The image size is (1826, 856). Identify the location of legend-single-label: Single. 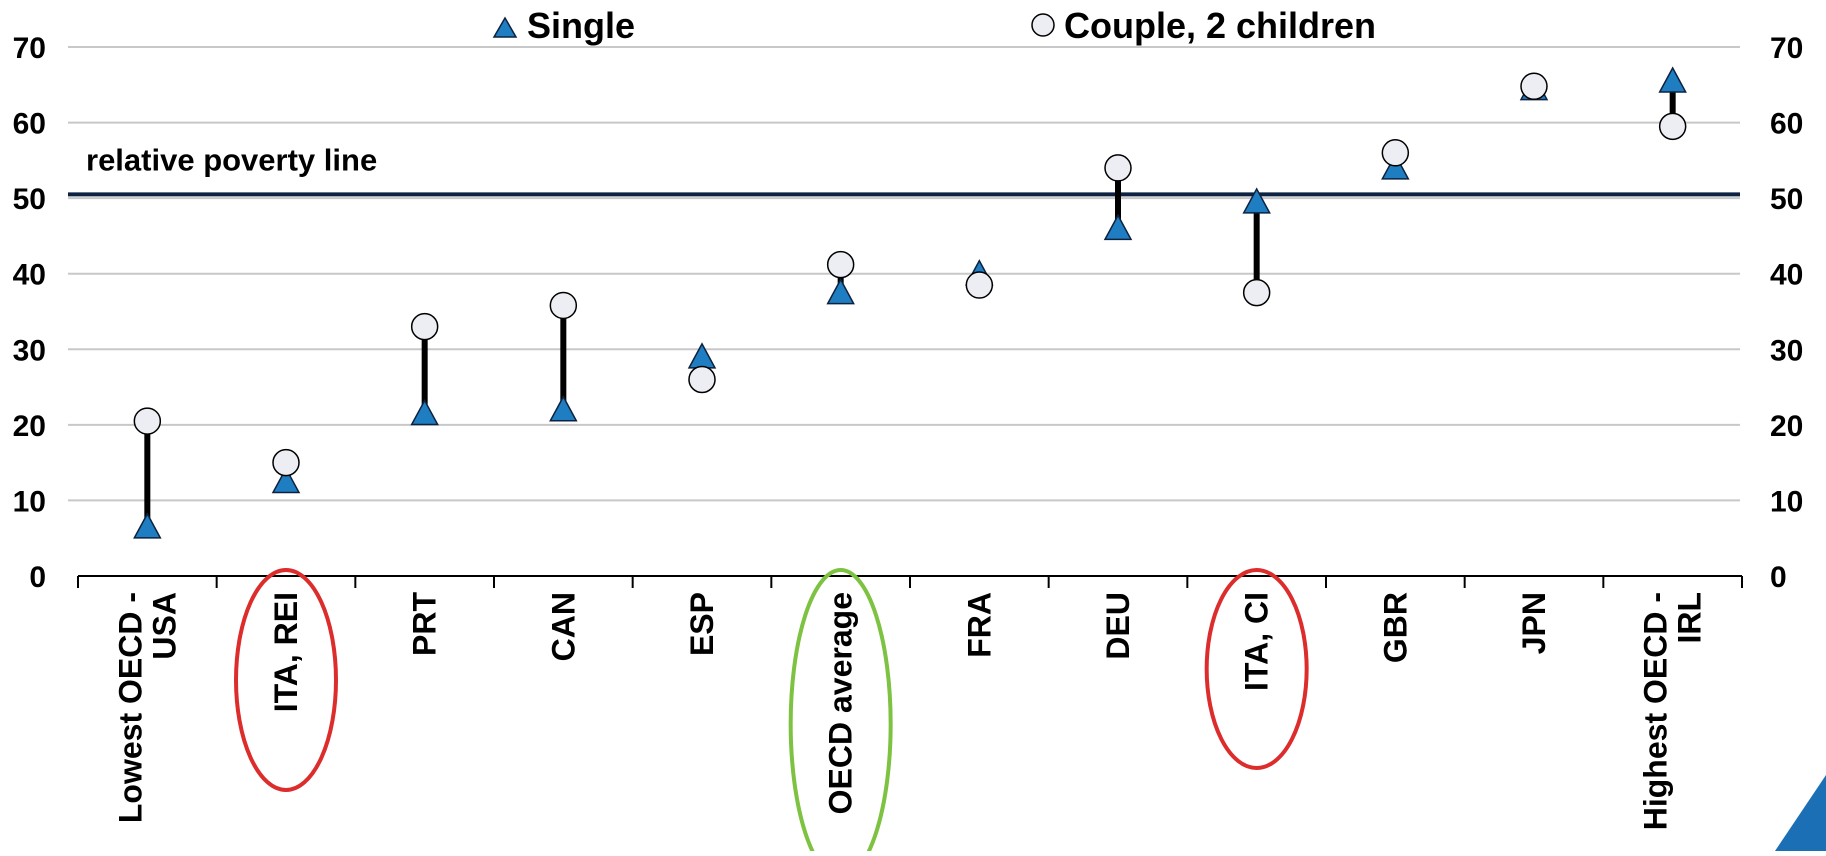
(581, 25).